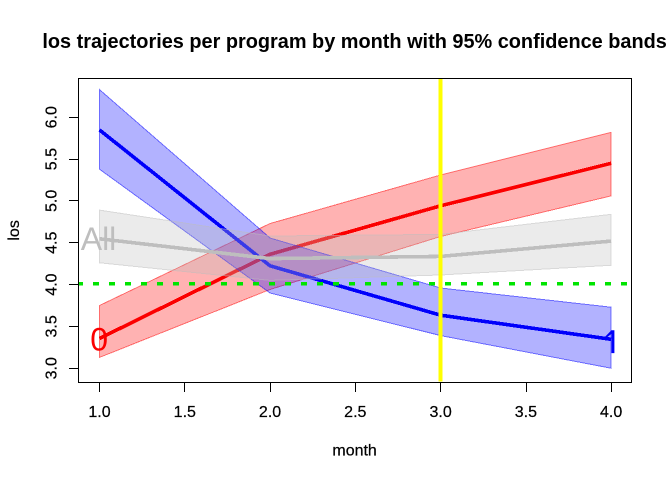 Image resolution: width=672 pixels, height=480 pixels. What do you see at coordinates (99, 239) in the screenshot?
I see `svg-text: All` at bounding box center [99, 239].